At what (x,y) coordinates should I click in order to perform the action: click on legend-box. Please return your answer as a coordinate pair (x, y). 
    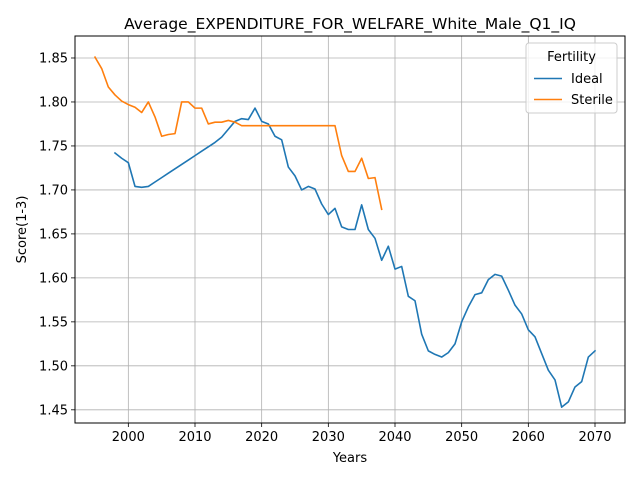
    Looking at the image, I should click on (571, 78).